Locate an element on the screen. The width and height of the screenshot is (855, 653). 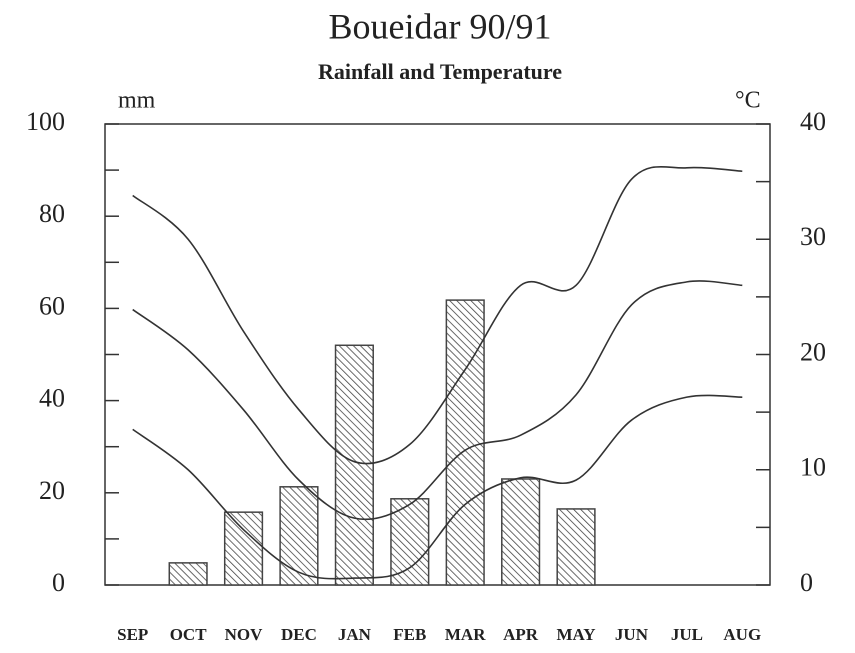
y2-tick-label: 40 is located at coordinates (813, 121).